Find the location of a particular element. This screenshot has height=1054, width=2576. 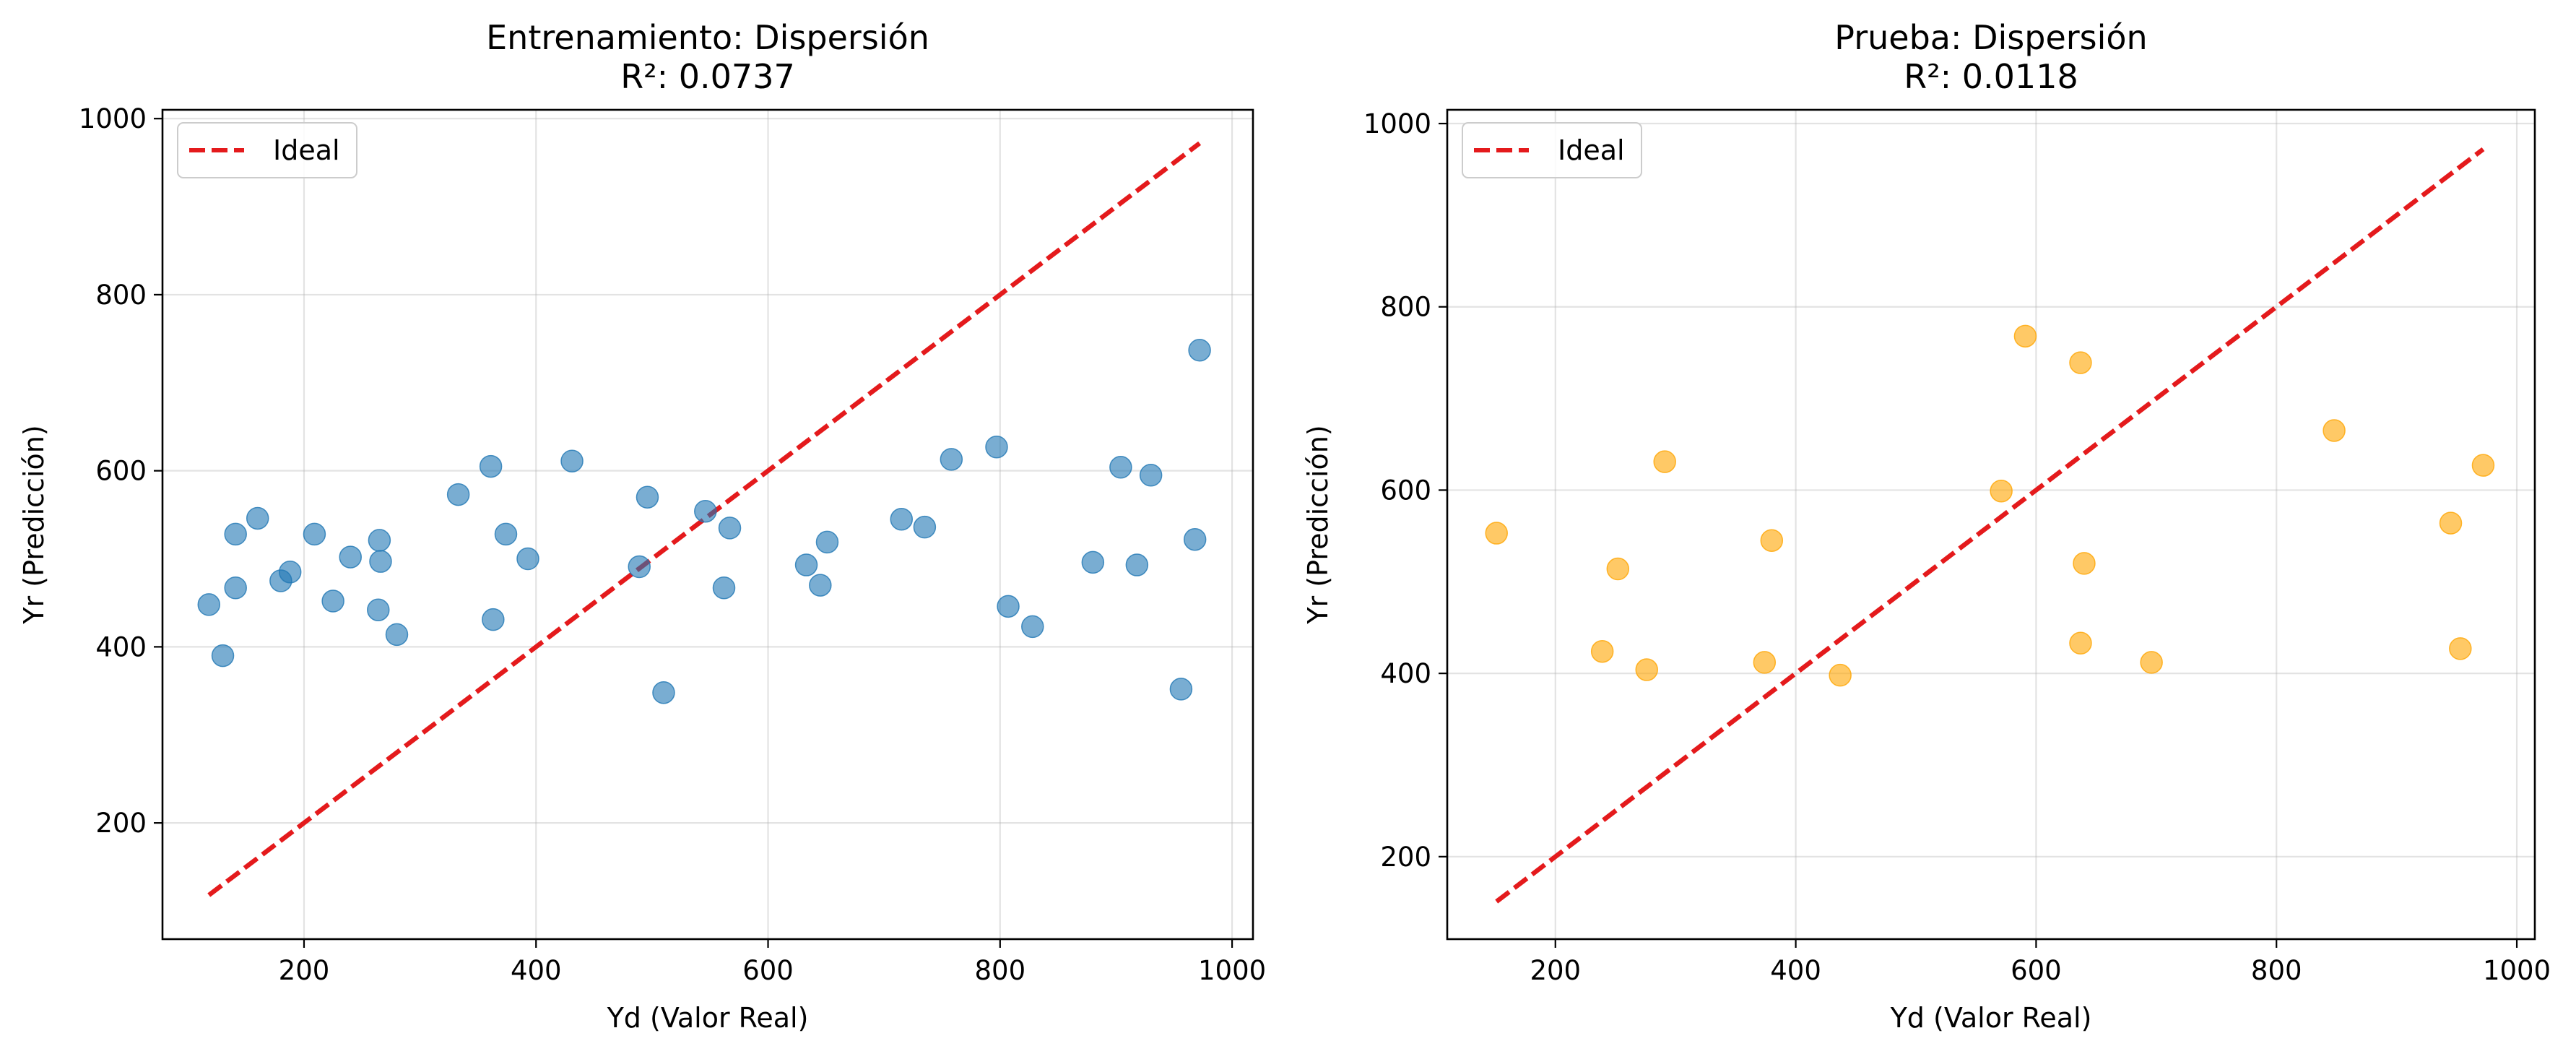

test-y-tick-label: 1000 is located at coordinates (1397, 123).